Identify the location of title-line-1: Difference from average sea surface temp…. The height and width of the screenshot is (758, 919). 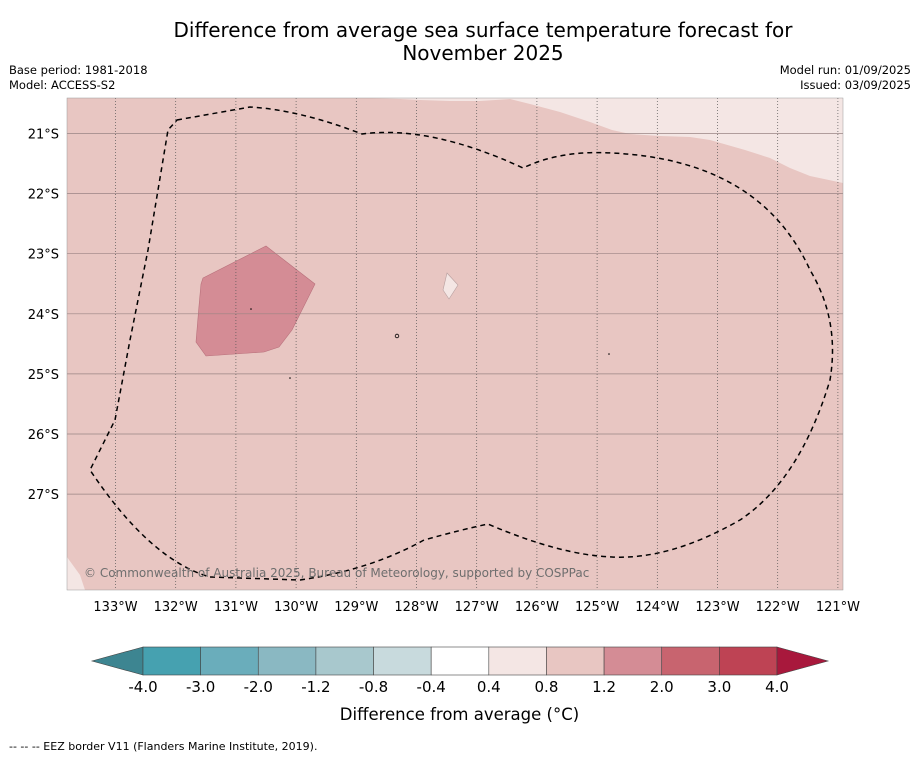
(483, 30).